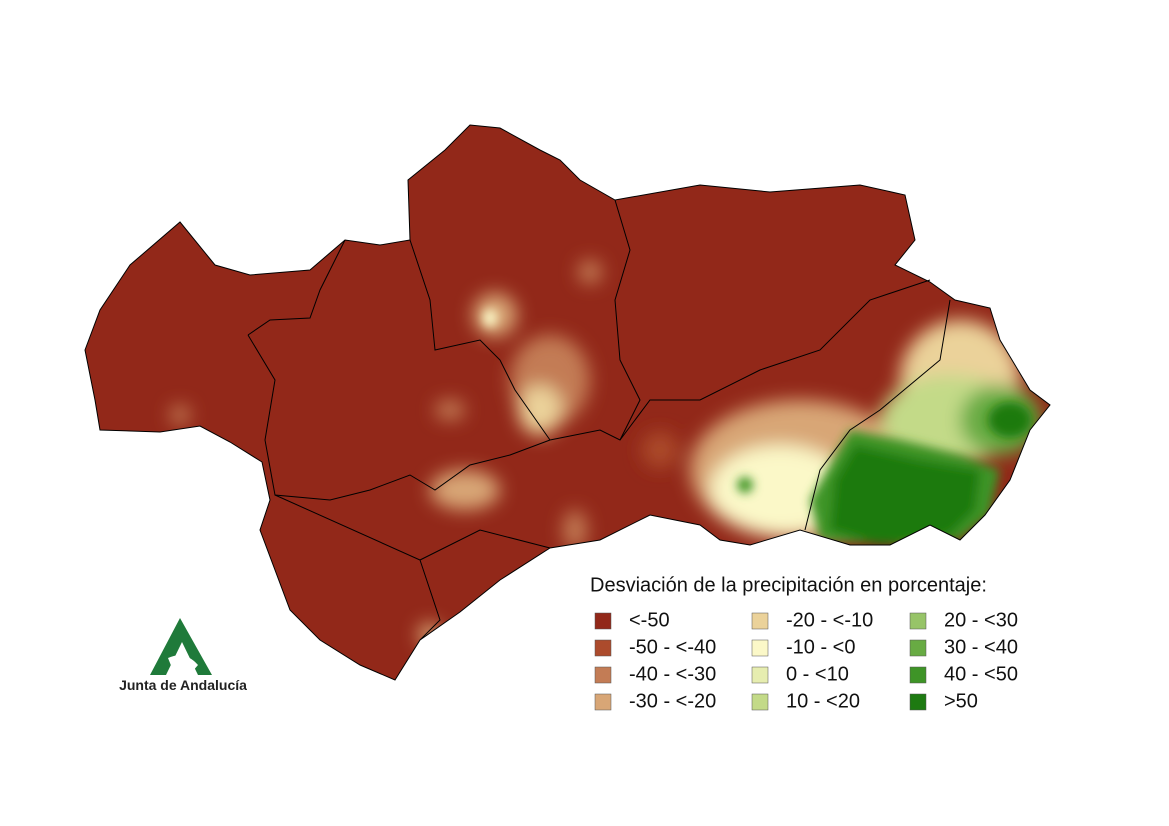 The width and height of the screenshot is (1169, 826). I want to click on legend-label: 10 - <20, so click(823, 701).